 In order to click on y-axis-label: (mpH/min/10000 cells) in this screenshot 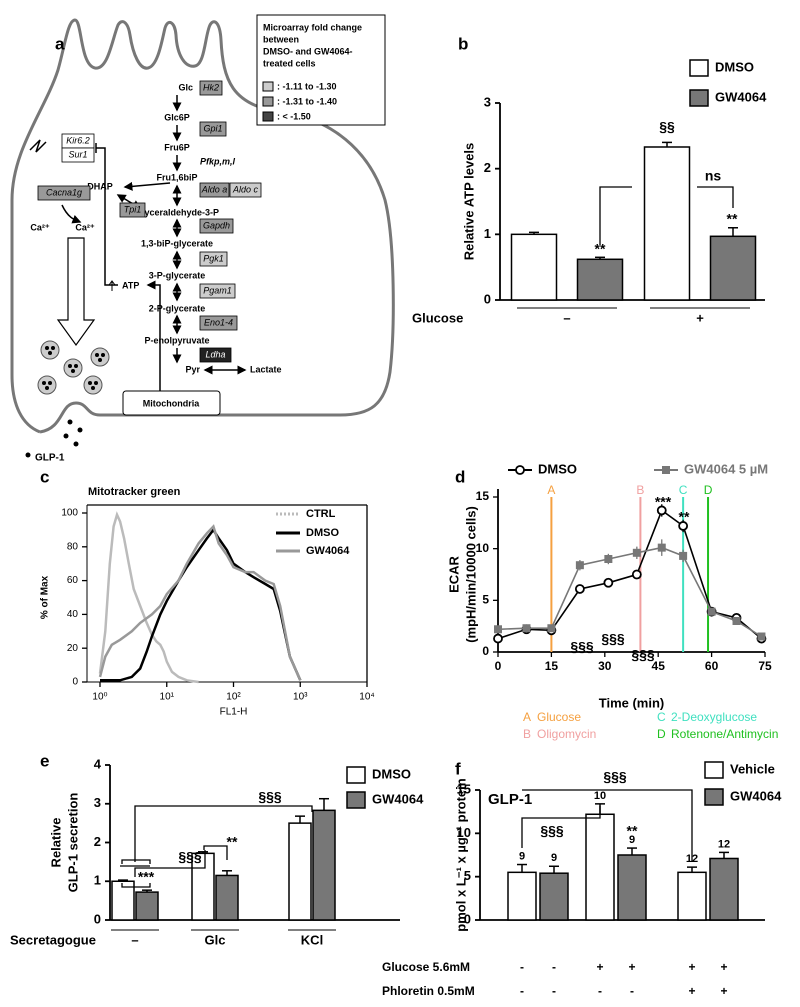, I will do `click(470, 574)`.